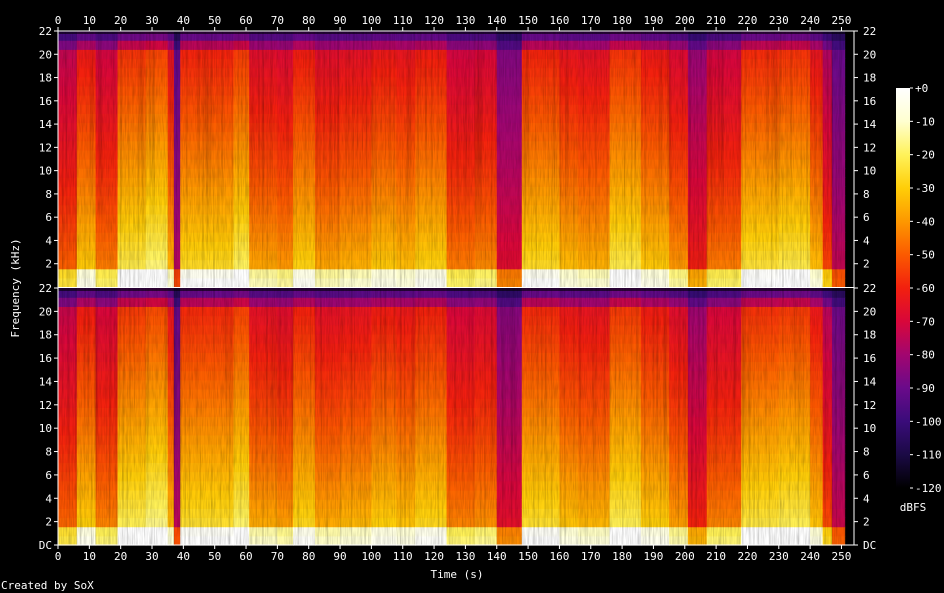  I want to click on y-tick-label-right: 6, so click(866, 475).